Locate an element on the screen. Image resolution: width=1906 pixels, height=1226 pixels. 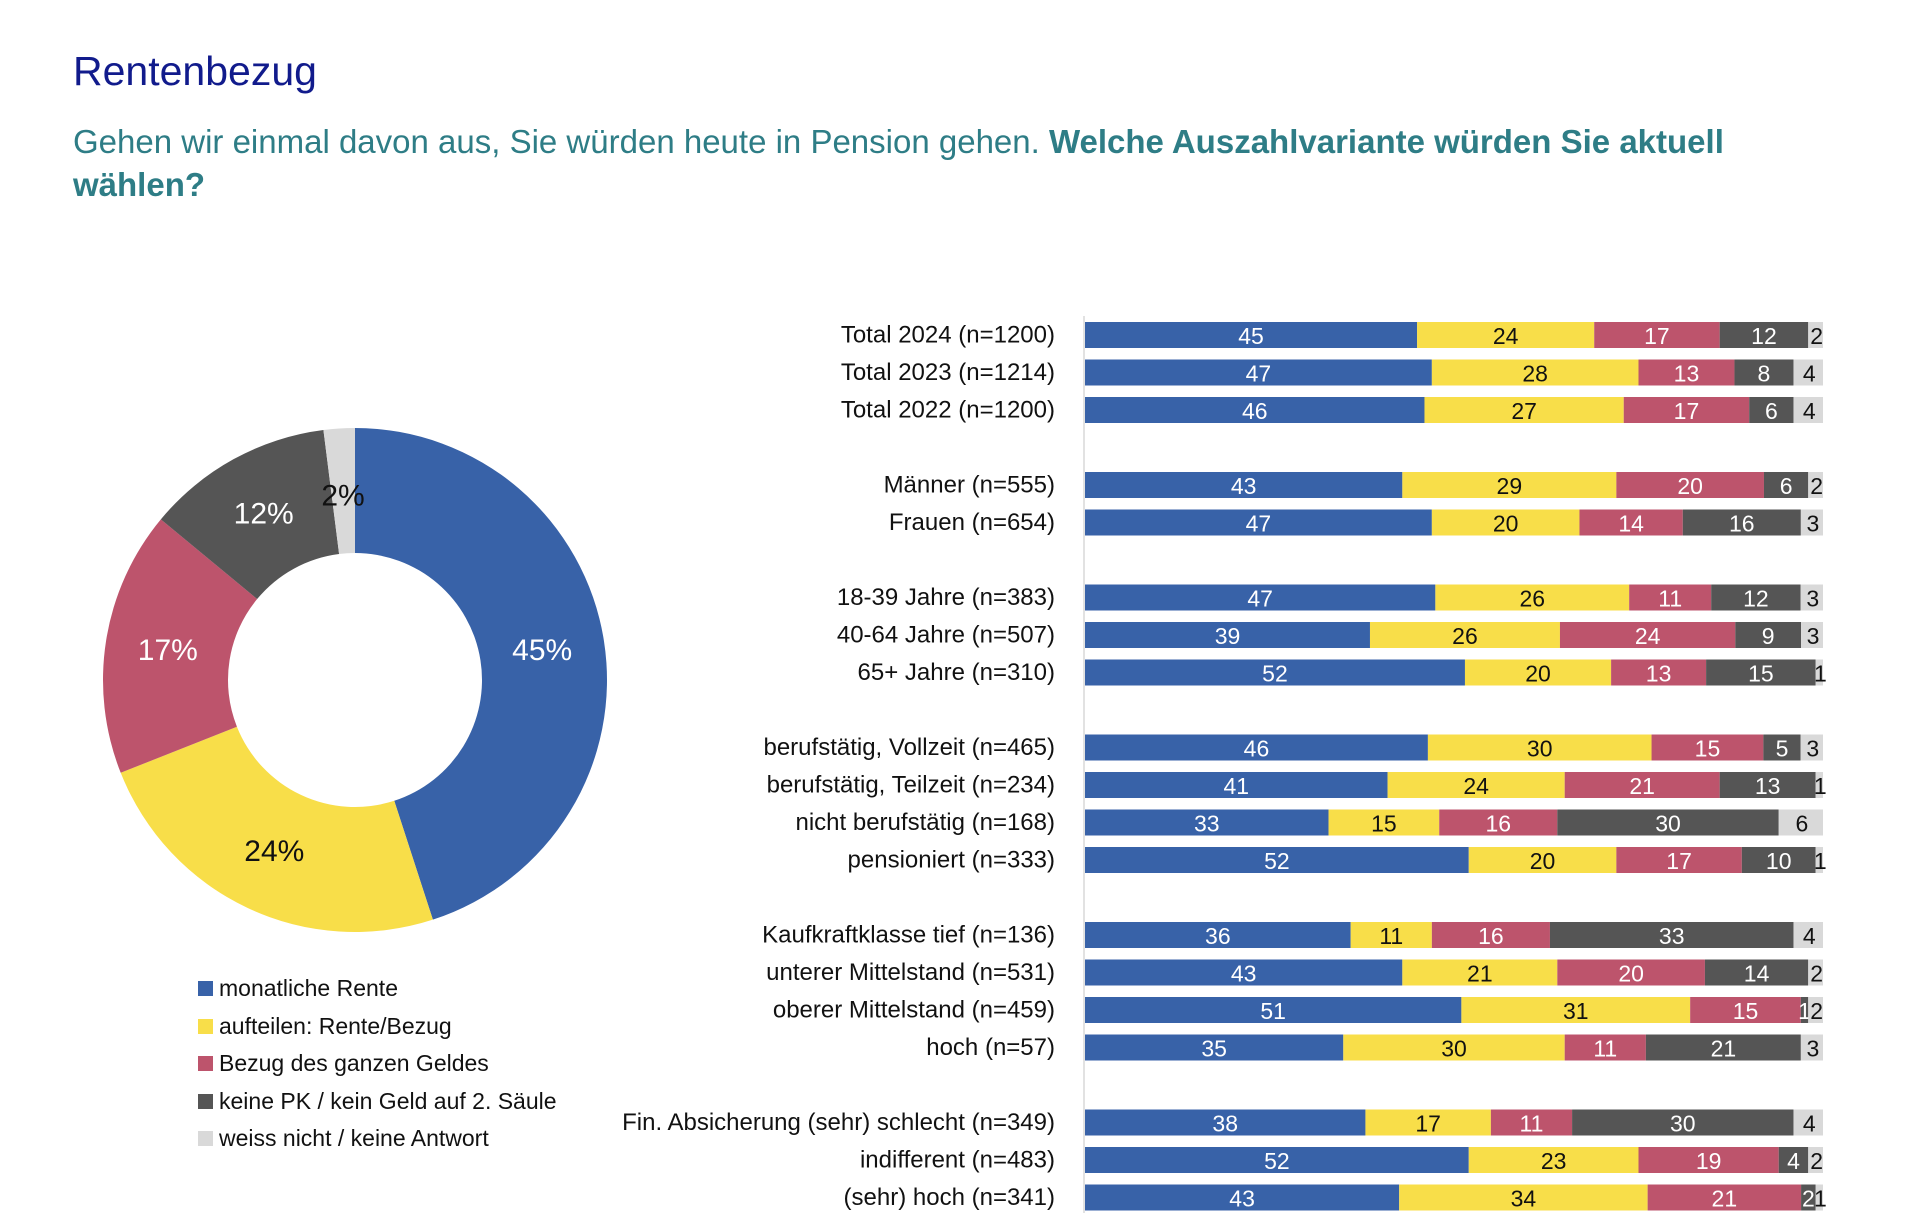
bar-value-label: 38 is located at coordinates (1225, 1124).